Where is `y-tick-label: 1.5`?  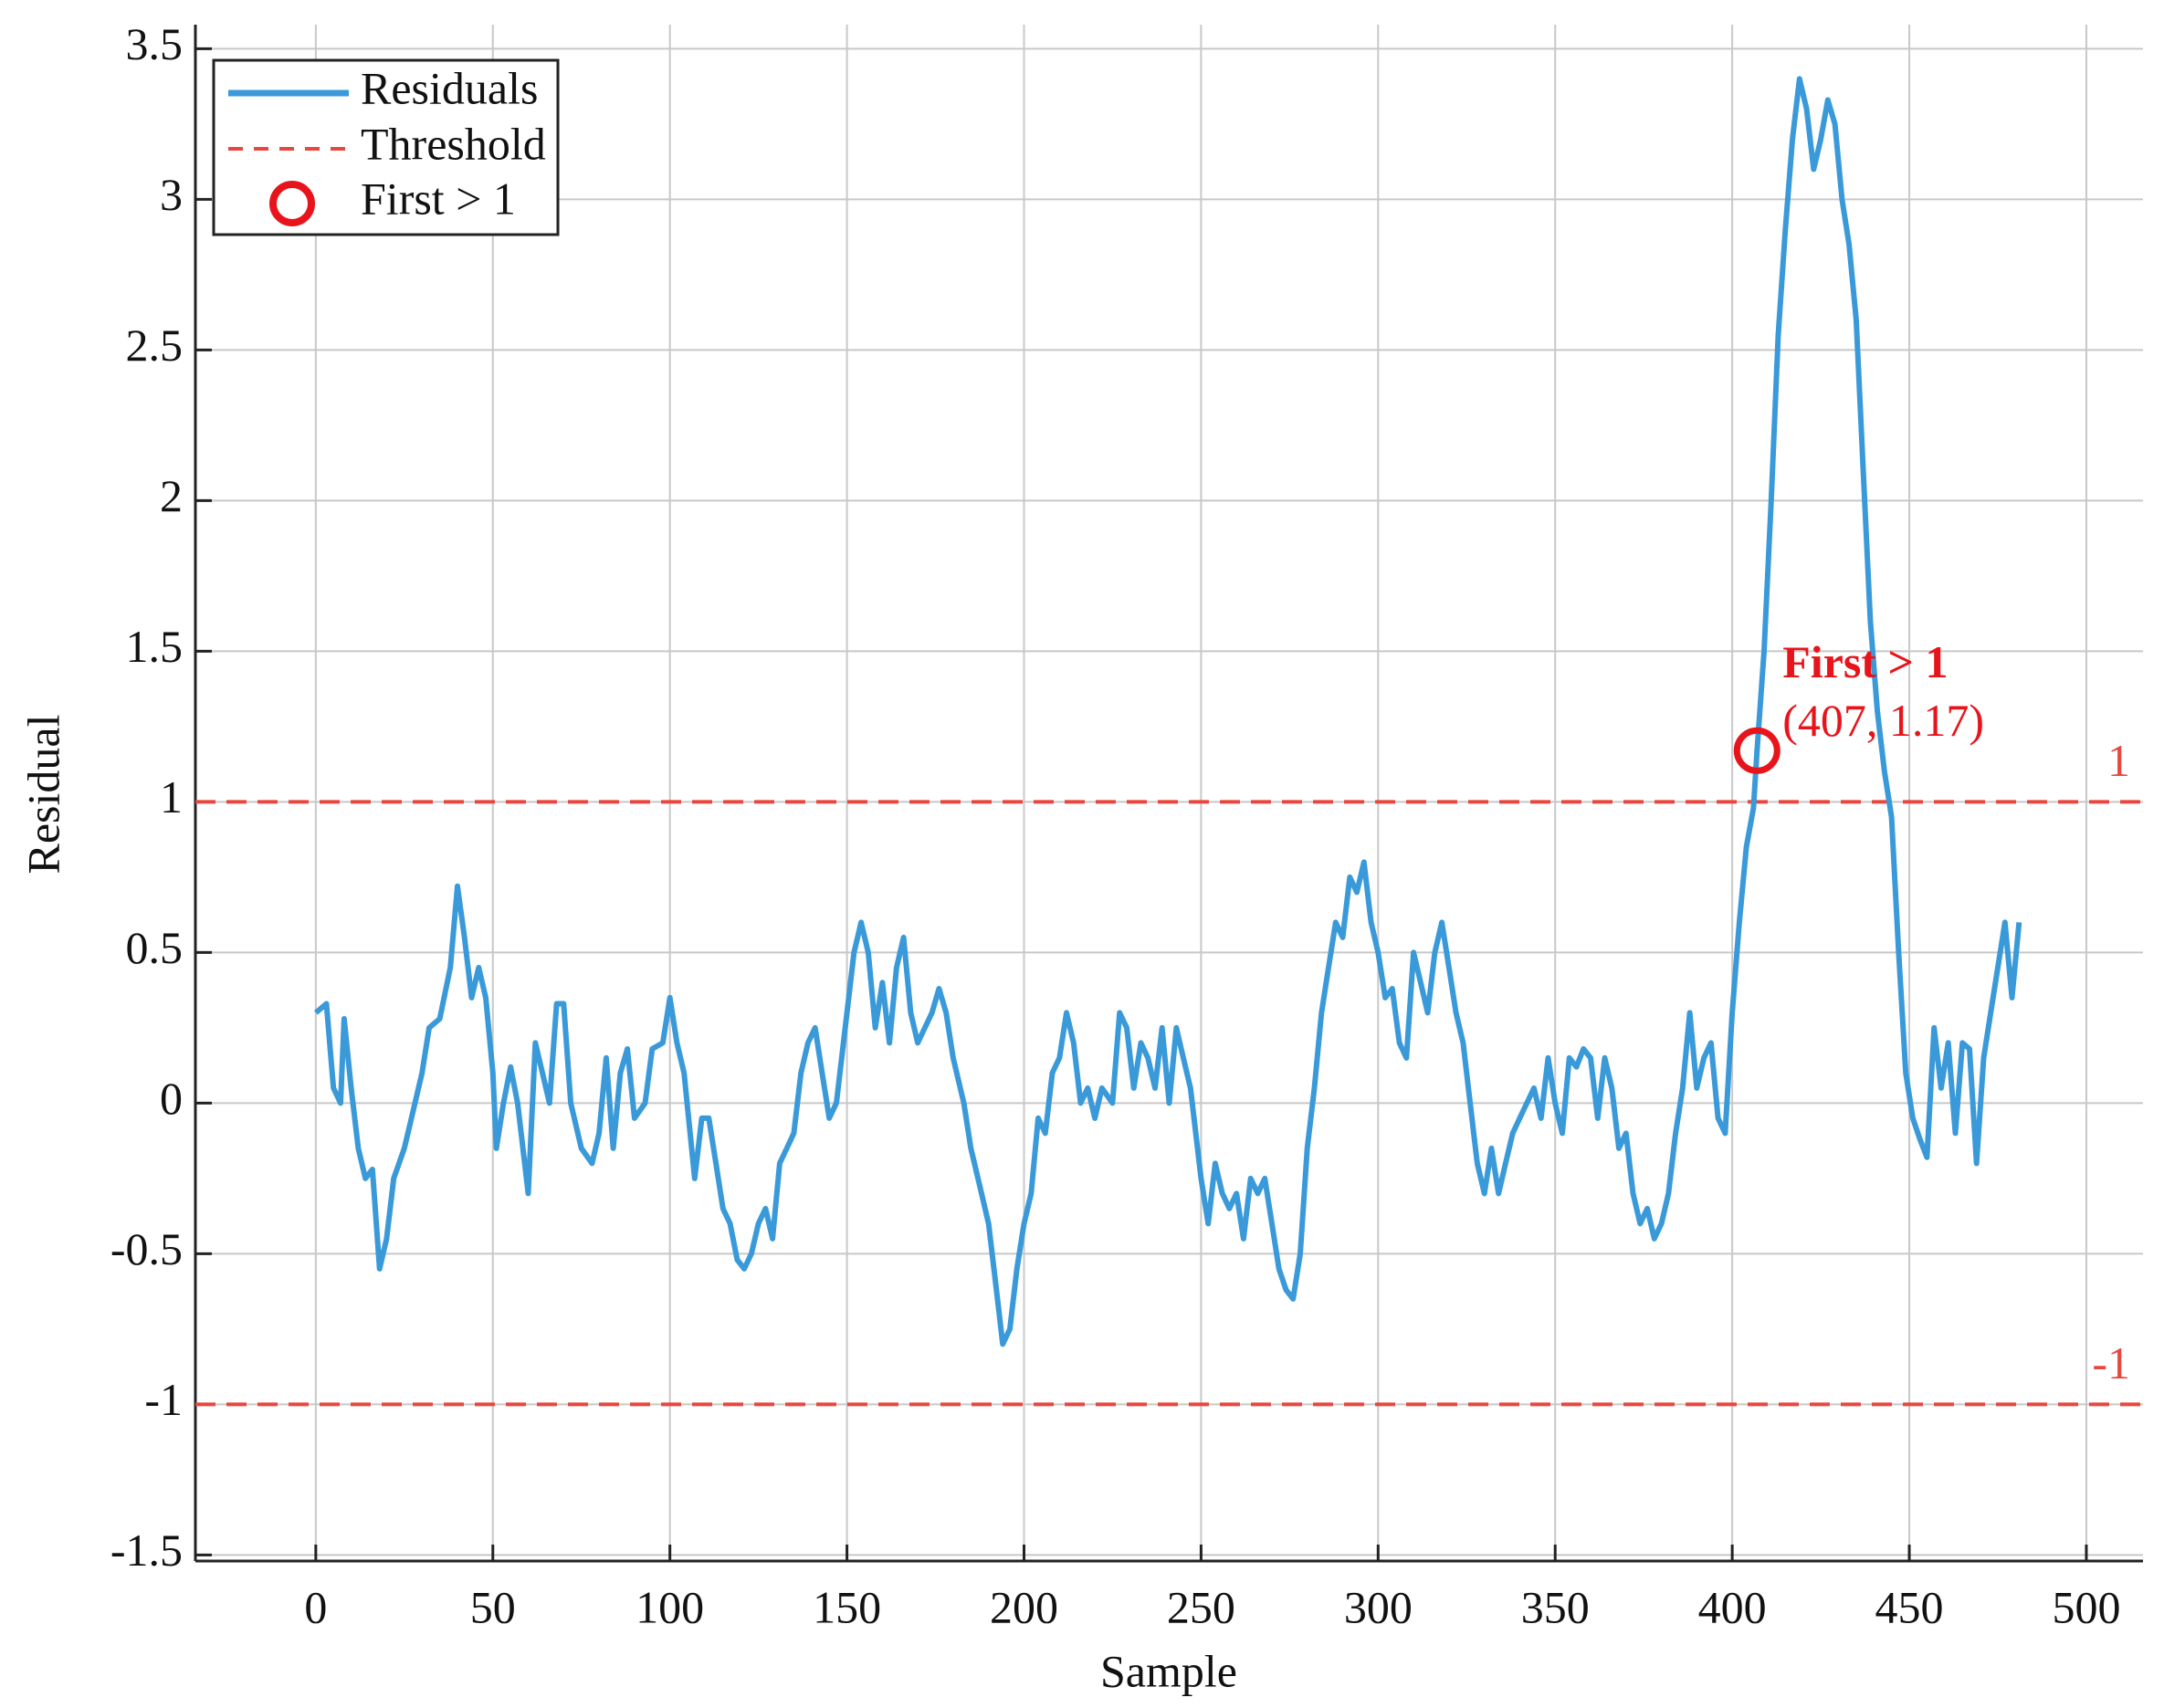
y-tick-label: 1.5 is located at coordinates (155, 647).